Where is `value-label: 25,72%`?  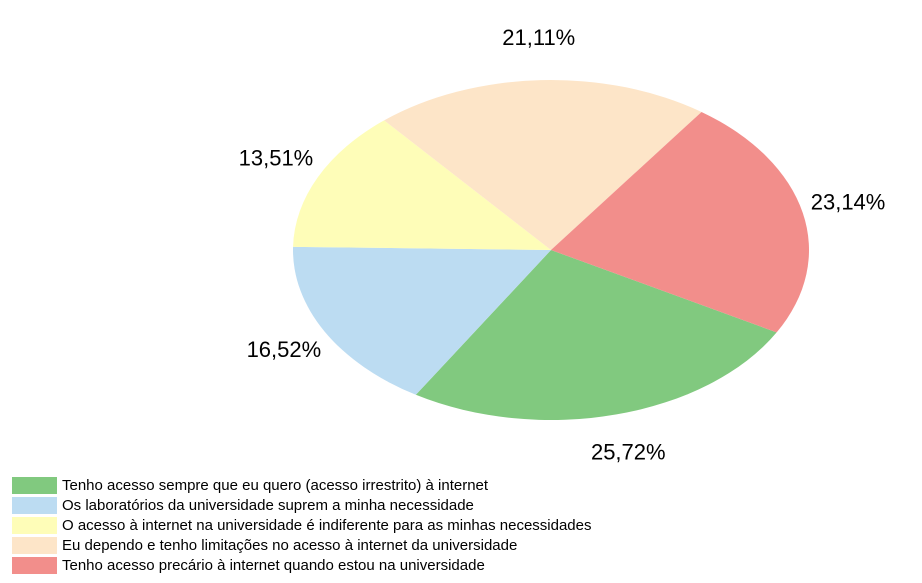
value-label: 25,72% is located at coordinates (628, 452).